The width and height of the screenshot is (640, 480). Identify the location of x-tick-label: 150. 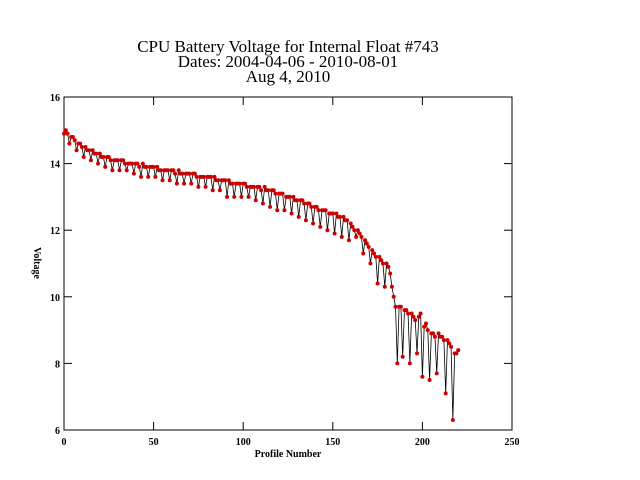
(332, 442).